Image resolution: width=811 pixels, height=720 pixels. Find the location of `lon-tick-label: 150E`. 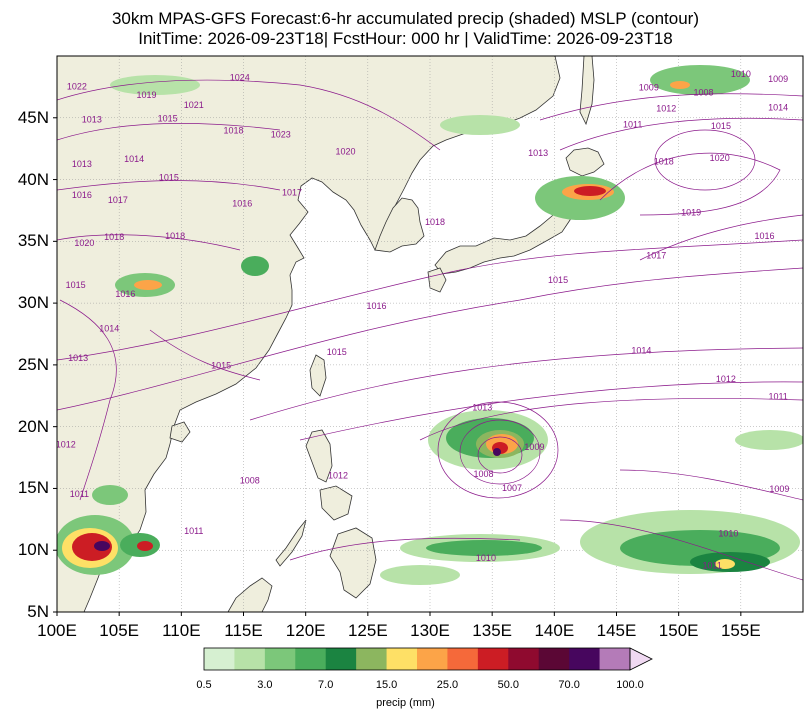

lon-tick-label: 150E is located at coordinates (678, 630).